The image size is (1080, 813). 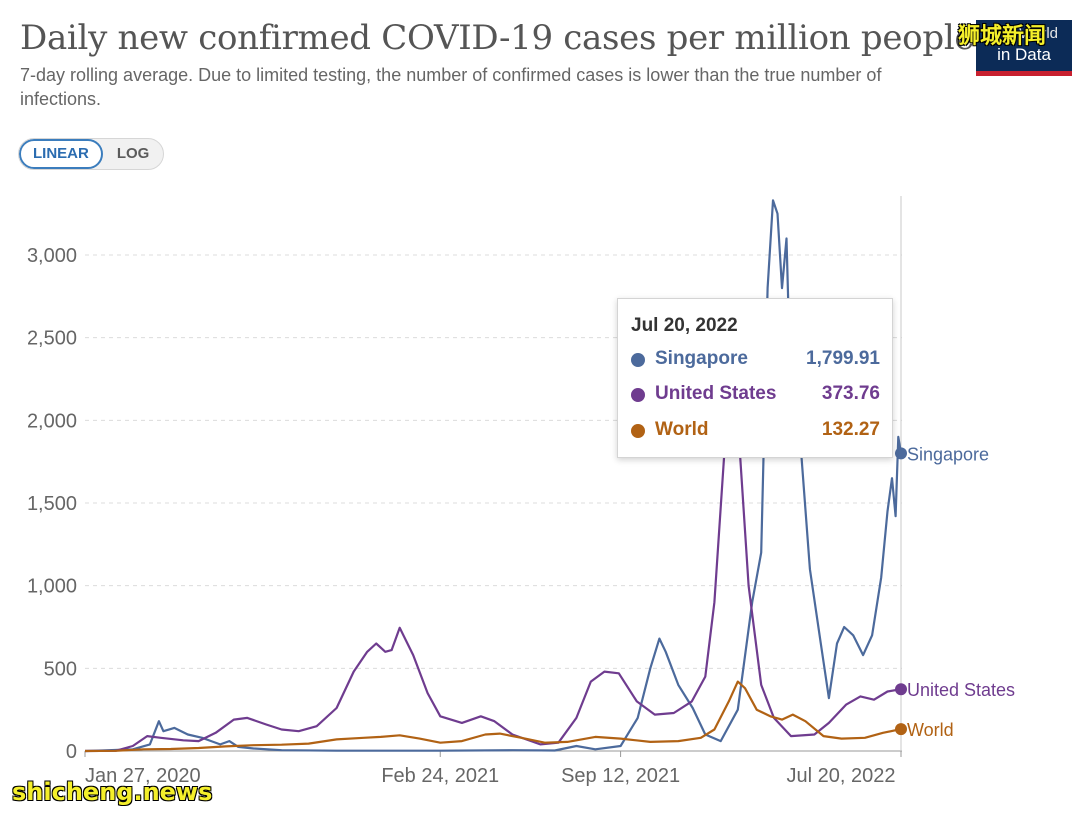 I want to click on x-tick-label: Sep 12, 2021, so click(x=620, y=776).